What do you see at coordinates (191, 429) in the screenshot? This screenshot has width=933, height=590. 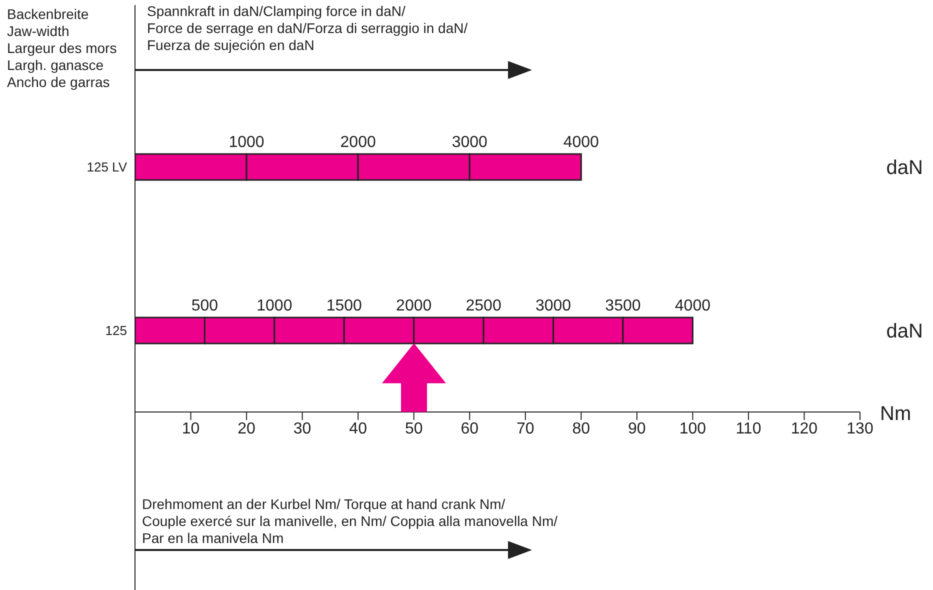 I see `x-tick-label: 10` at bounding box center [191, 429].